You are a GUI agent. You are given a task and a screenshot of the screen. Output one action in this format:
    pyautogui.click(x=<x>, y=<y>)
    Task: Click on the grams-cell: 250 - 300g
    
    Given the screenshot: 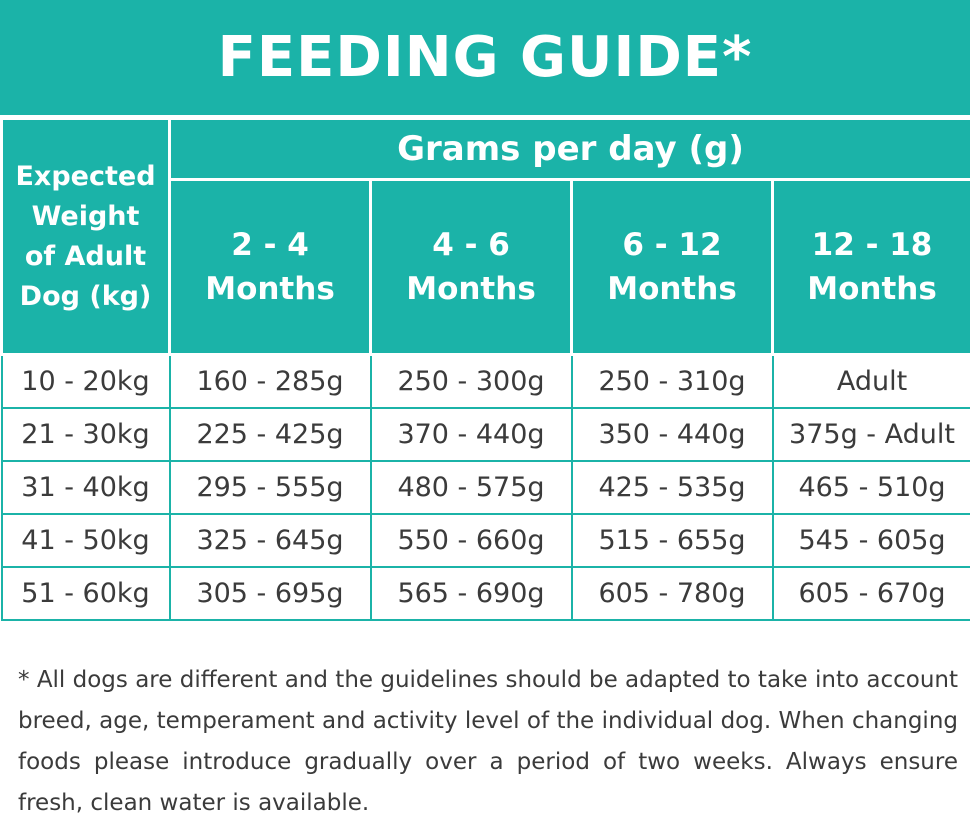 What is the action you would take?
    pyautogui.click(x=471, y=382)
    